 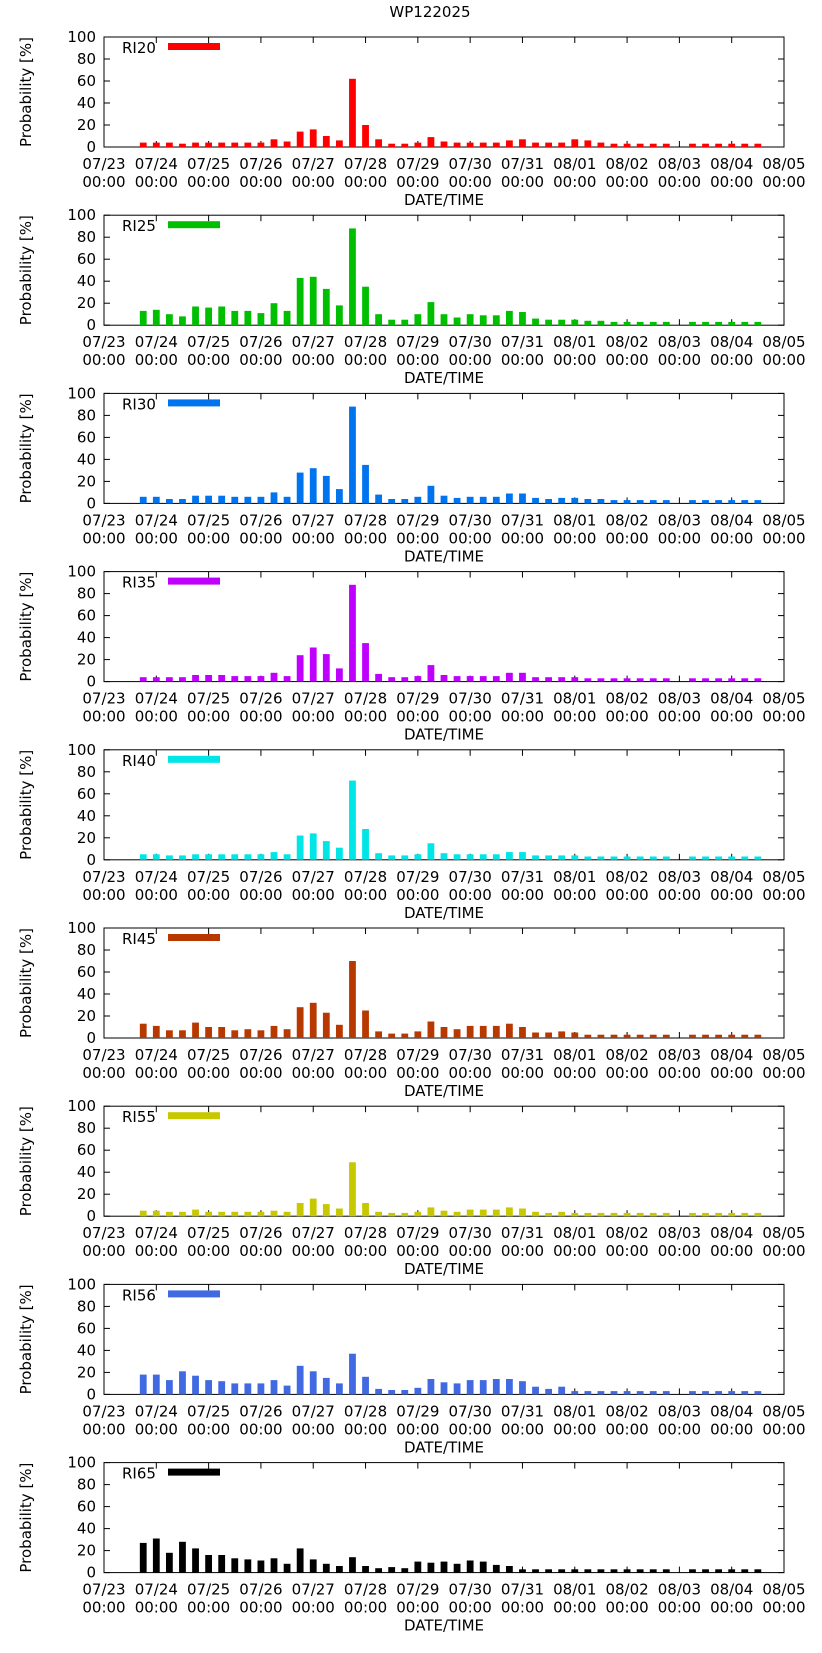 I want to click on x-tick-date-label: 07/27, so click(x=313, y=342).